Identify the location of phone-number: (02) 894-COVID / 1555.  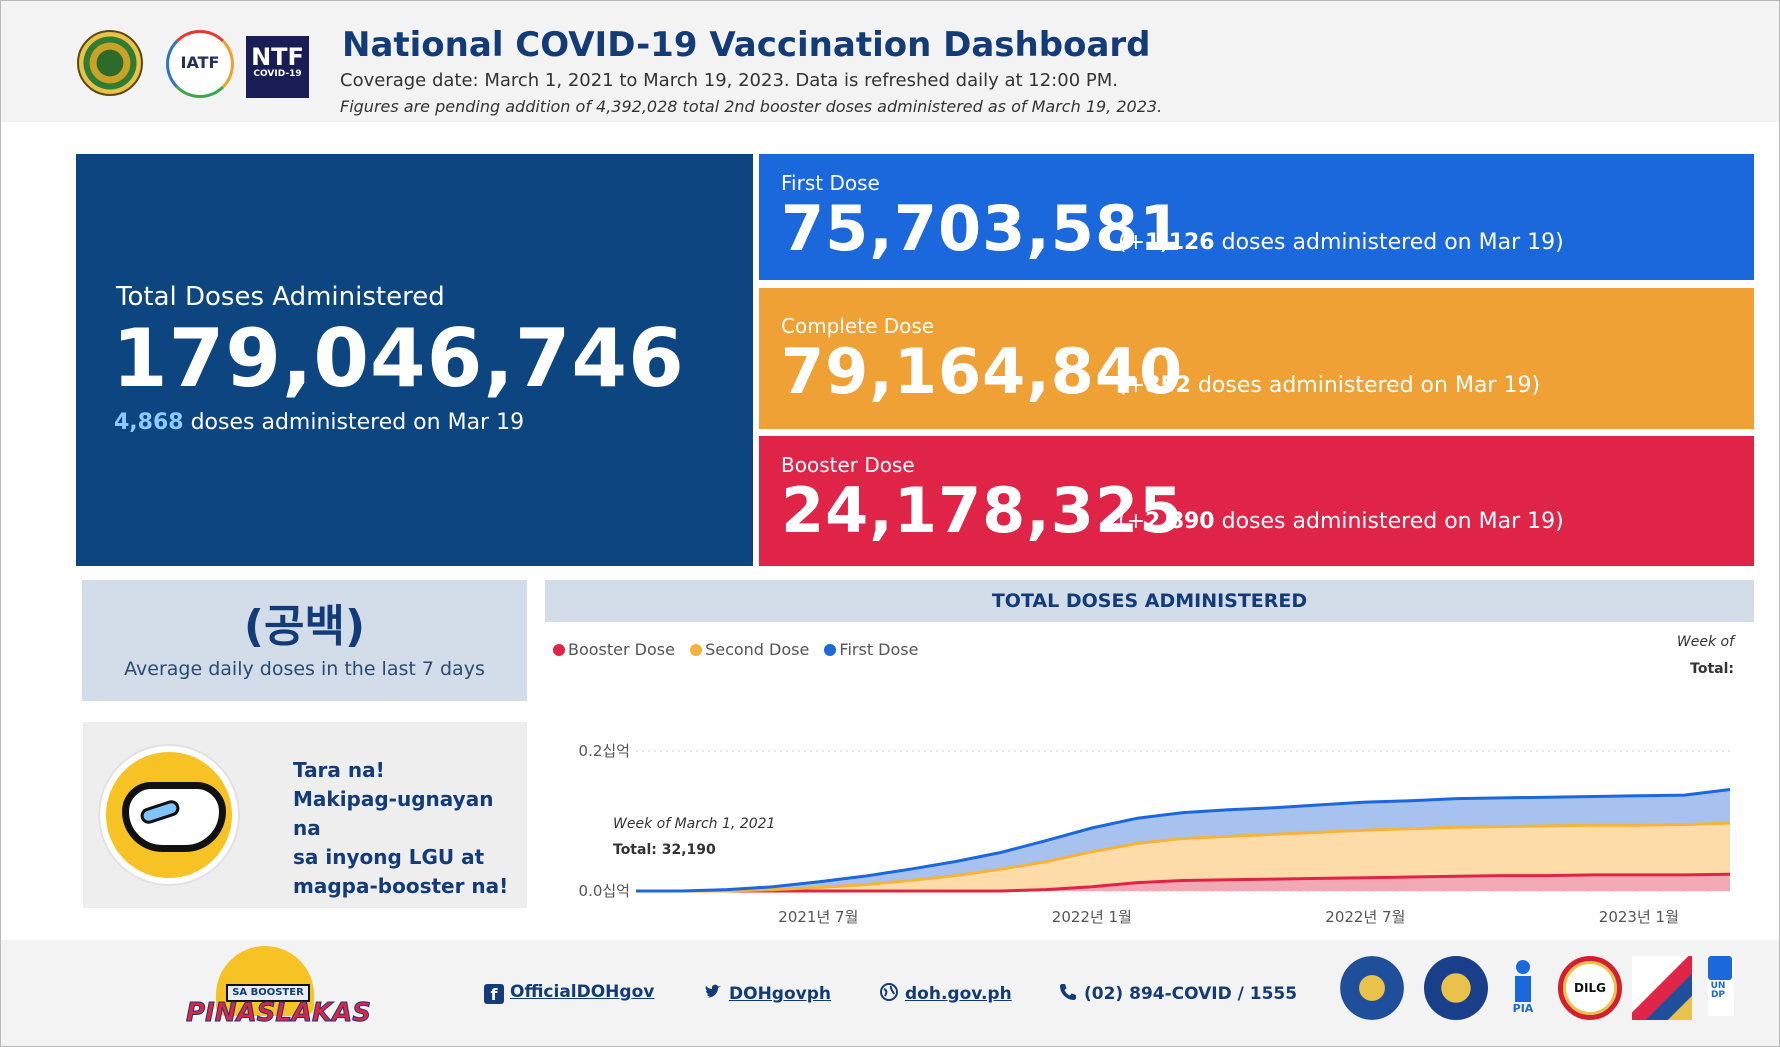
(1191, 994).